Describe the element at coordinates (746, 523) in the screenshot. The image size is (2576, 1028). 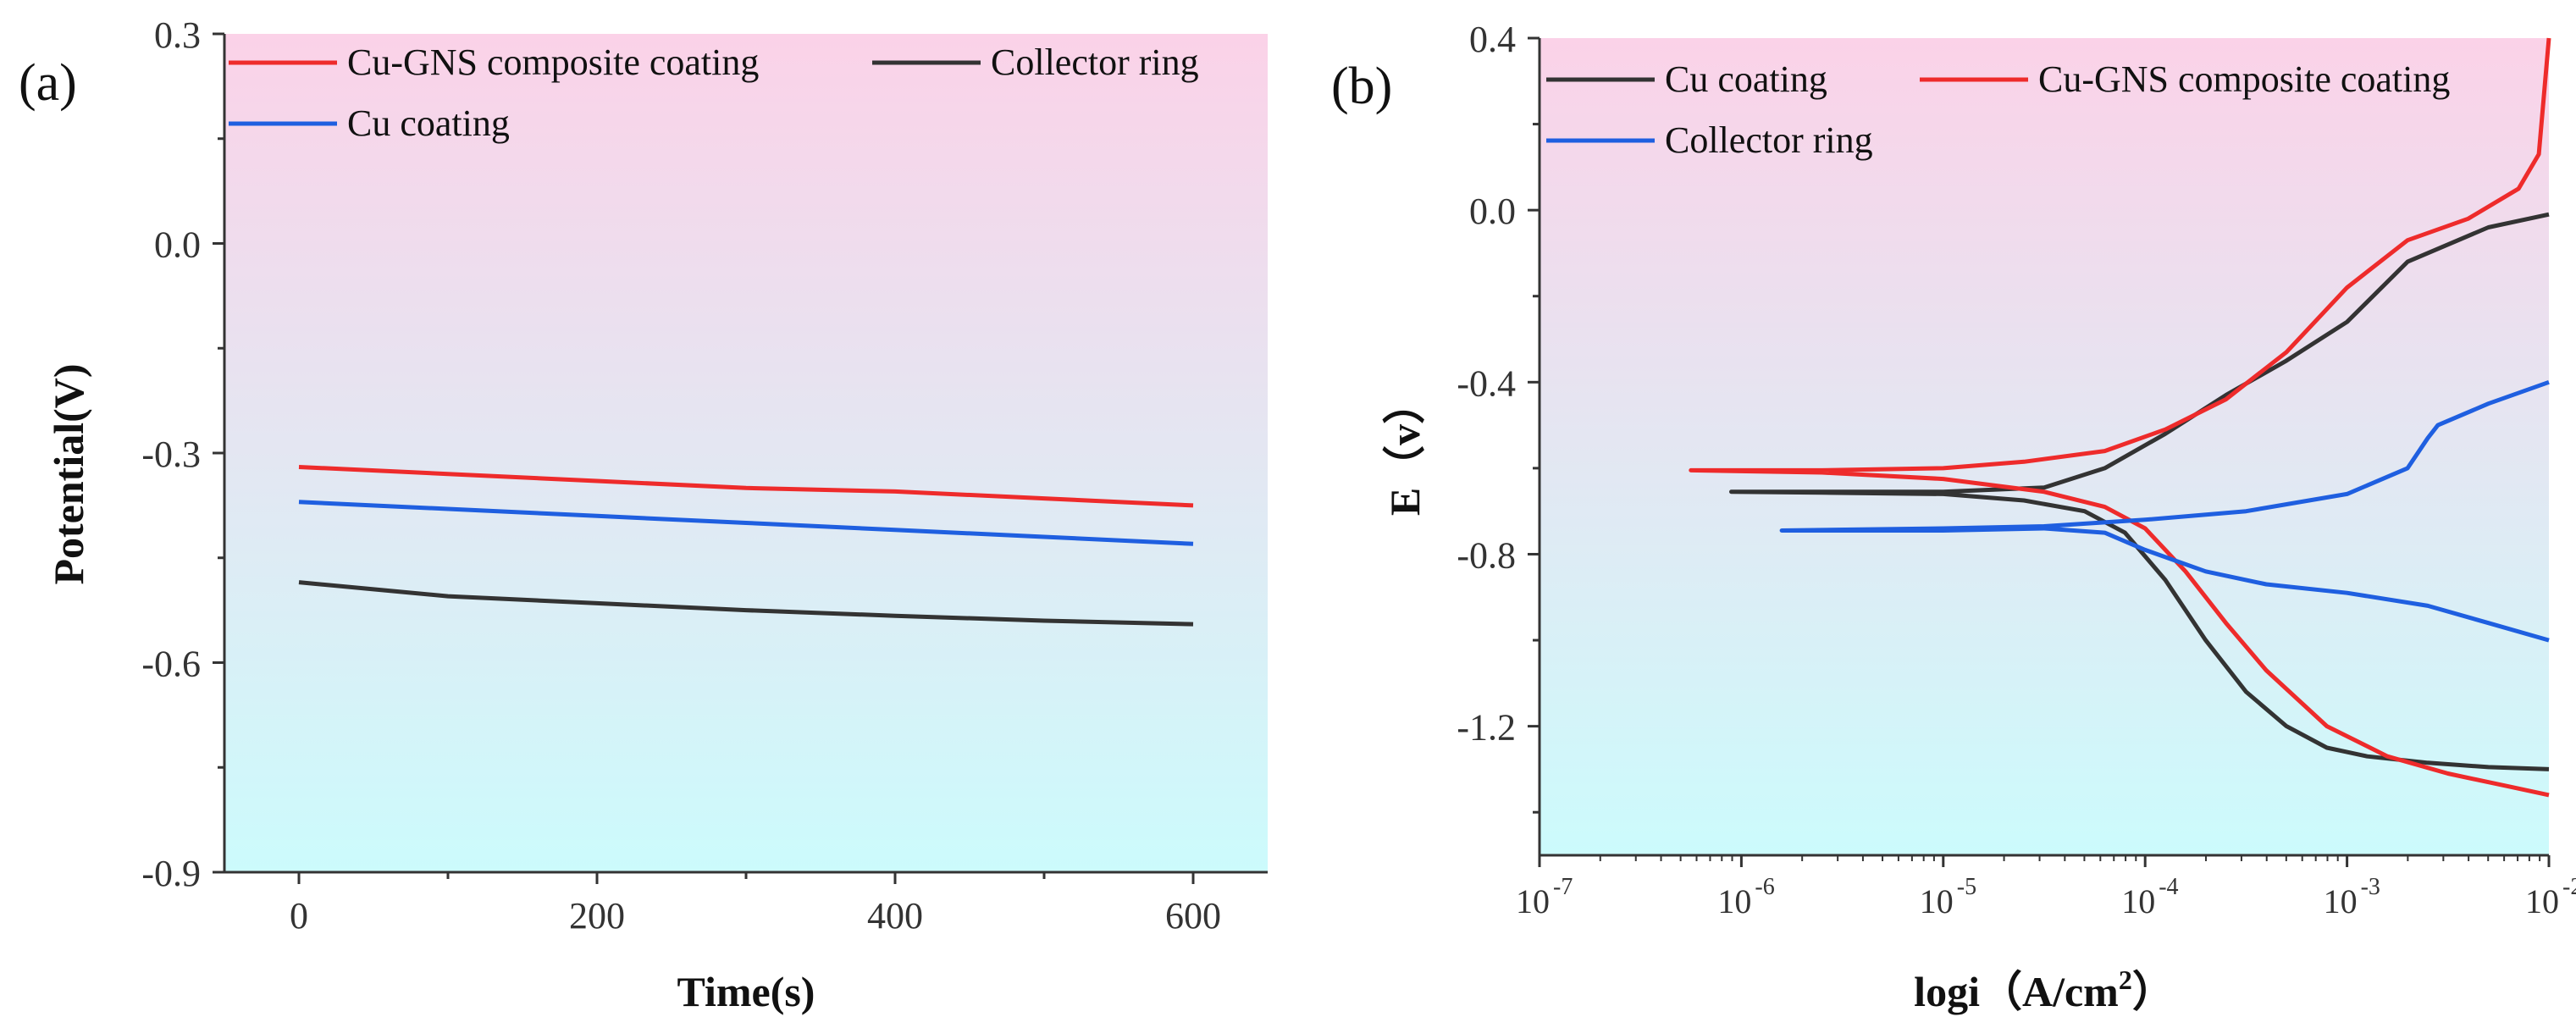
I see `series-line-cu-coating` at that location.